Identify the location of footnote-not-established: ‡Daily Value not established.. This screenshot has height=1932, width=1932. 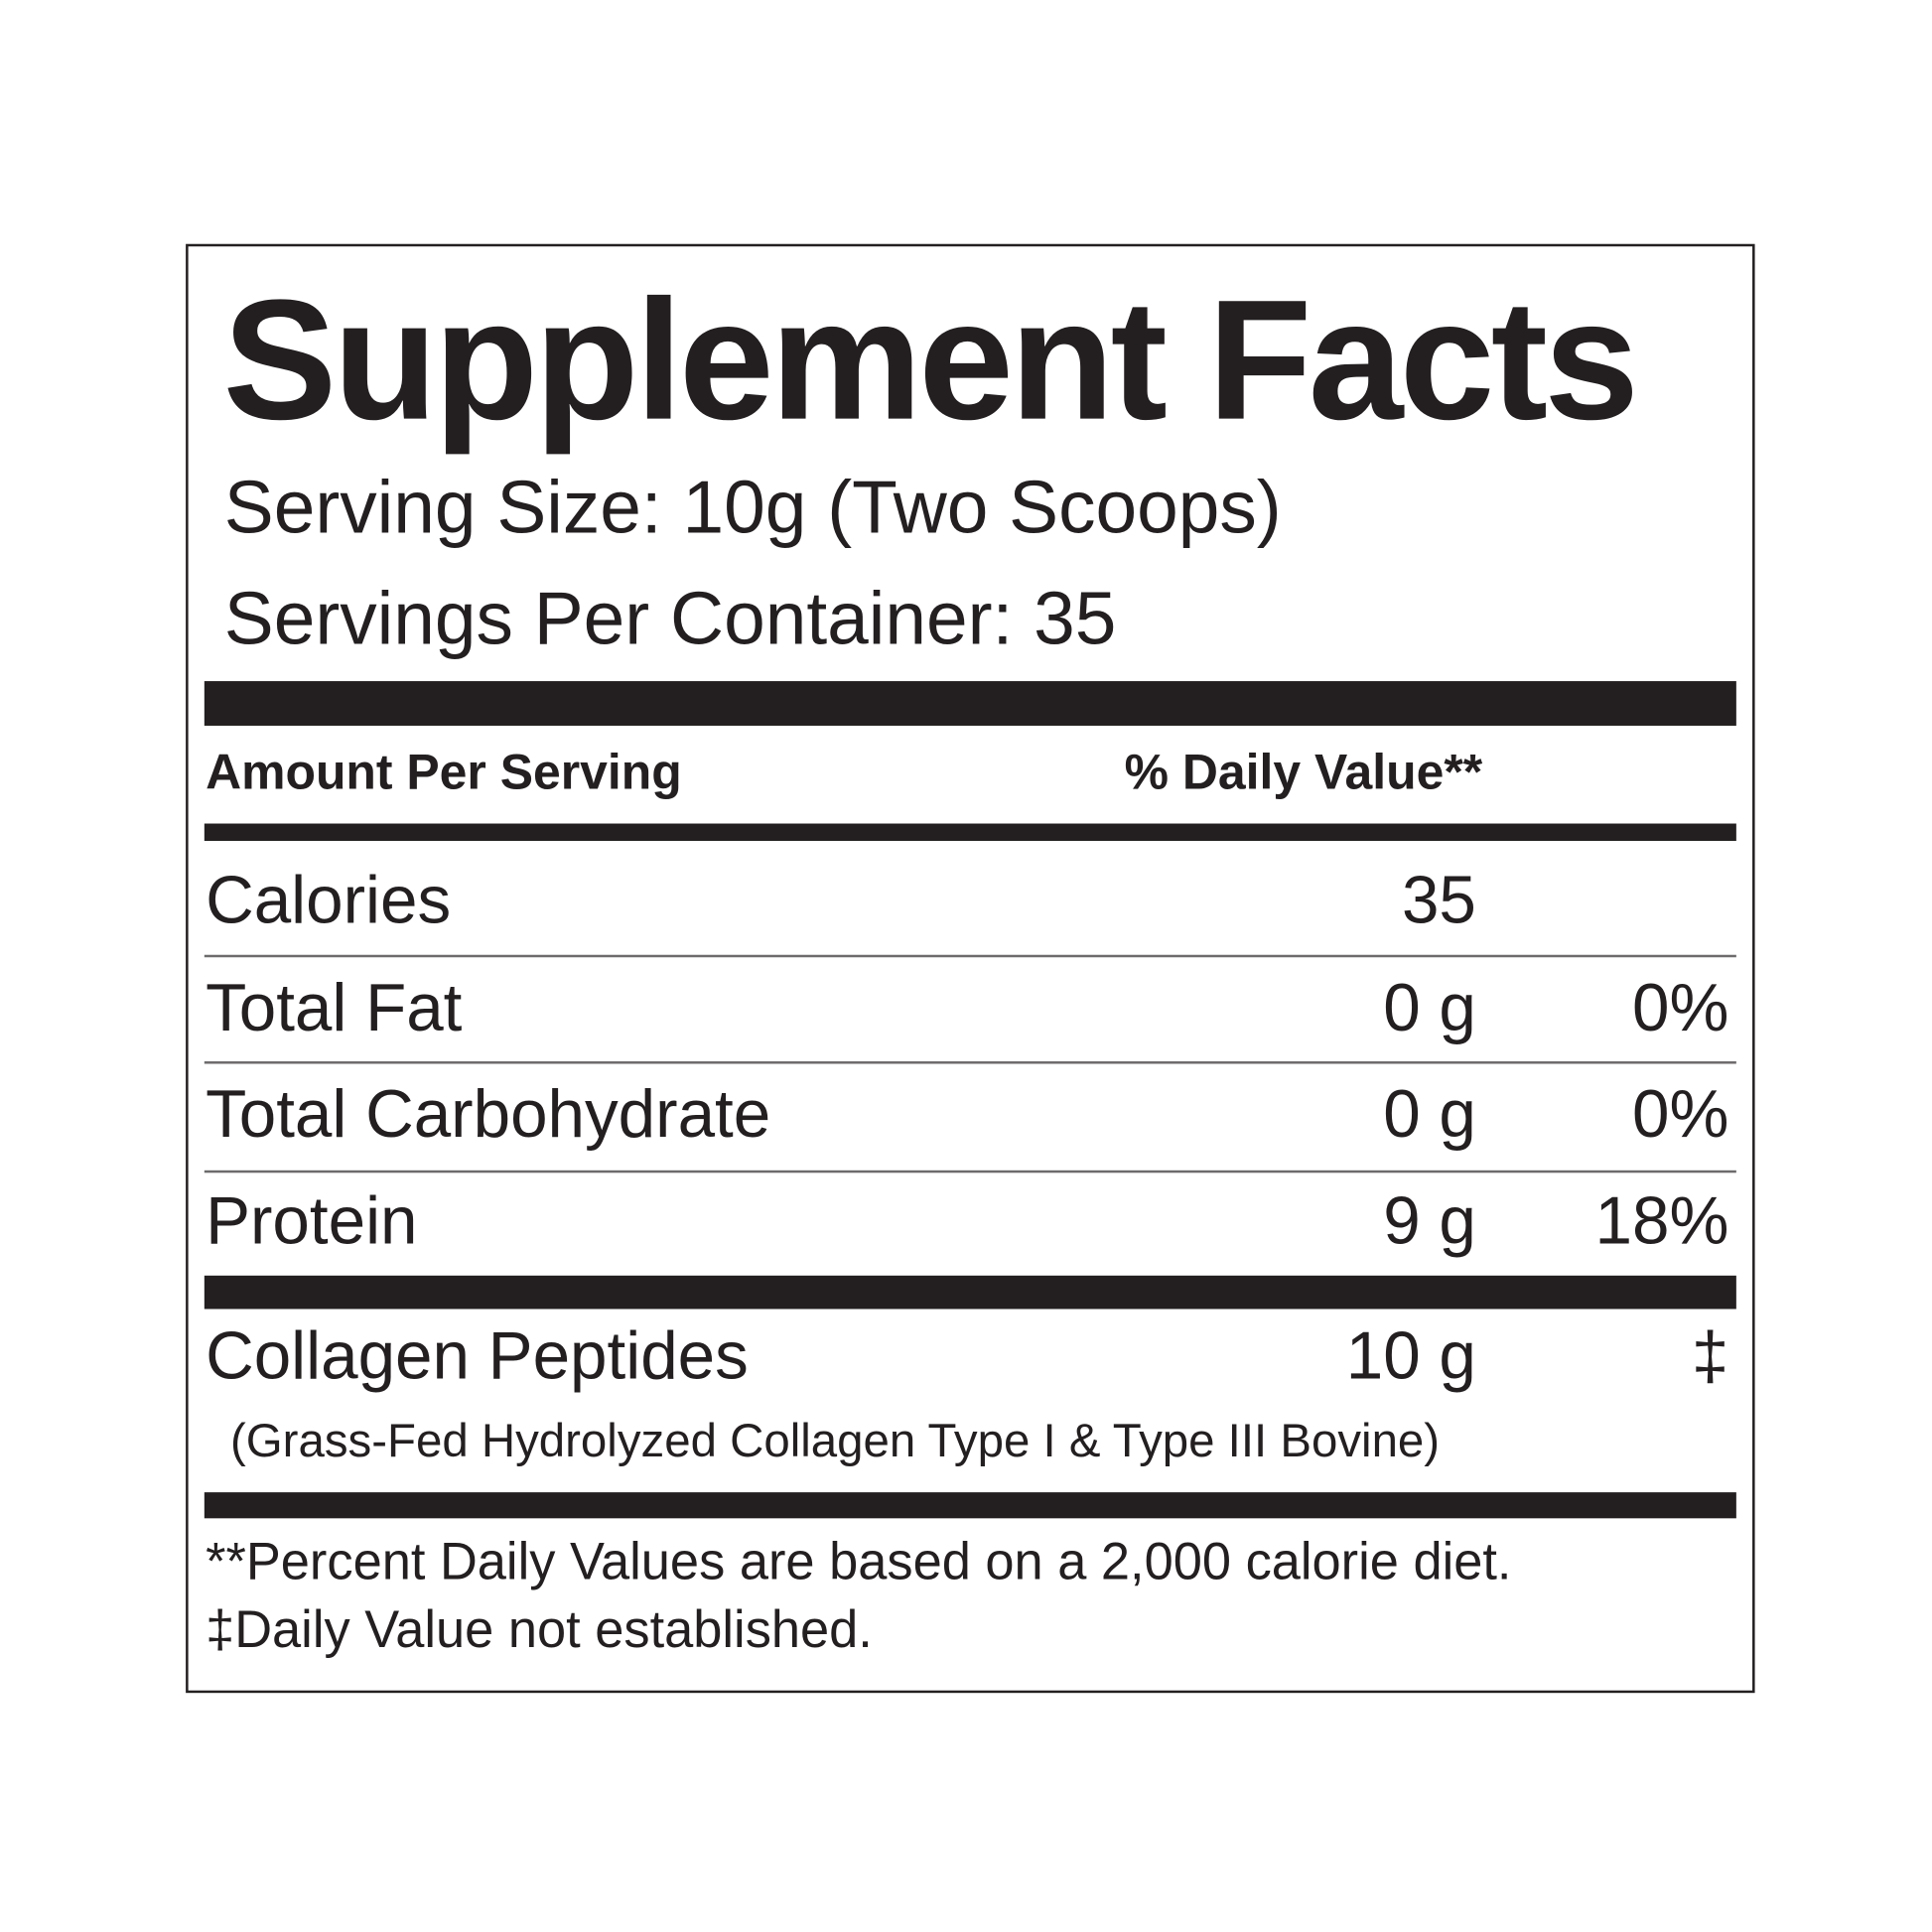
(540, 1629).